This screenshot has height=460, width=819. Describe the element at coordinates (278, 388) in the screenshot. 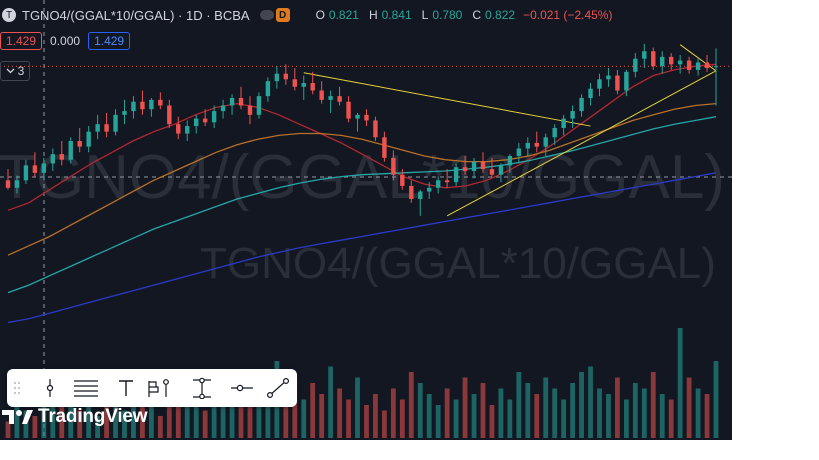

I see `trend-line-icon` at that location.